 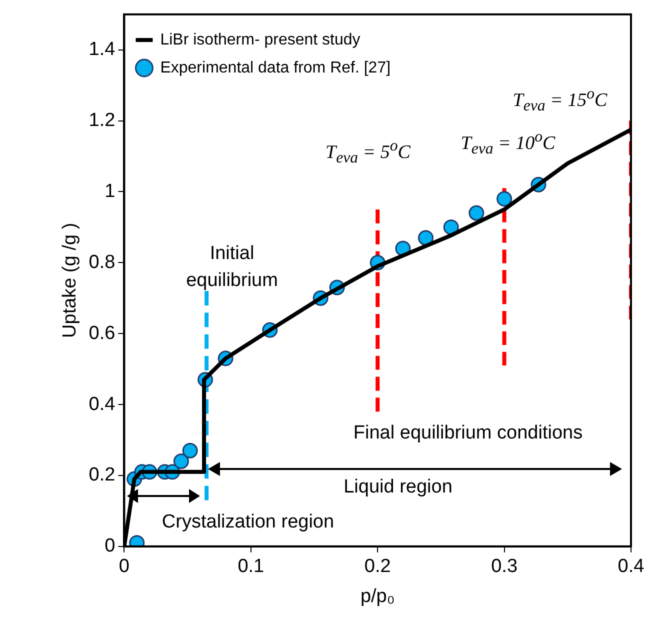 What do you see at coordinates (248, 522) in the screenshot?
I see `annotation: Crystalization region` at bounding box center [248, 522].